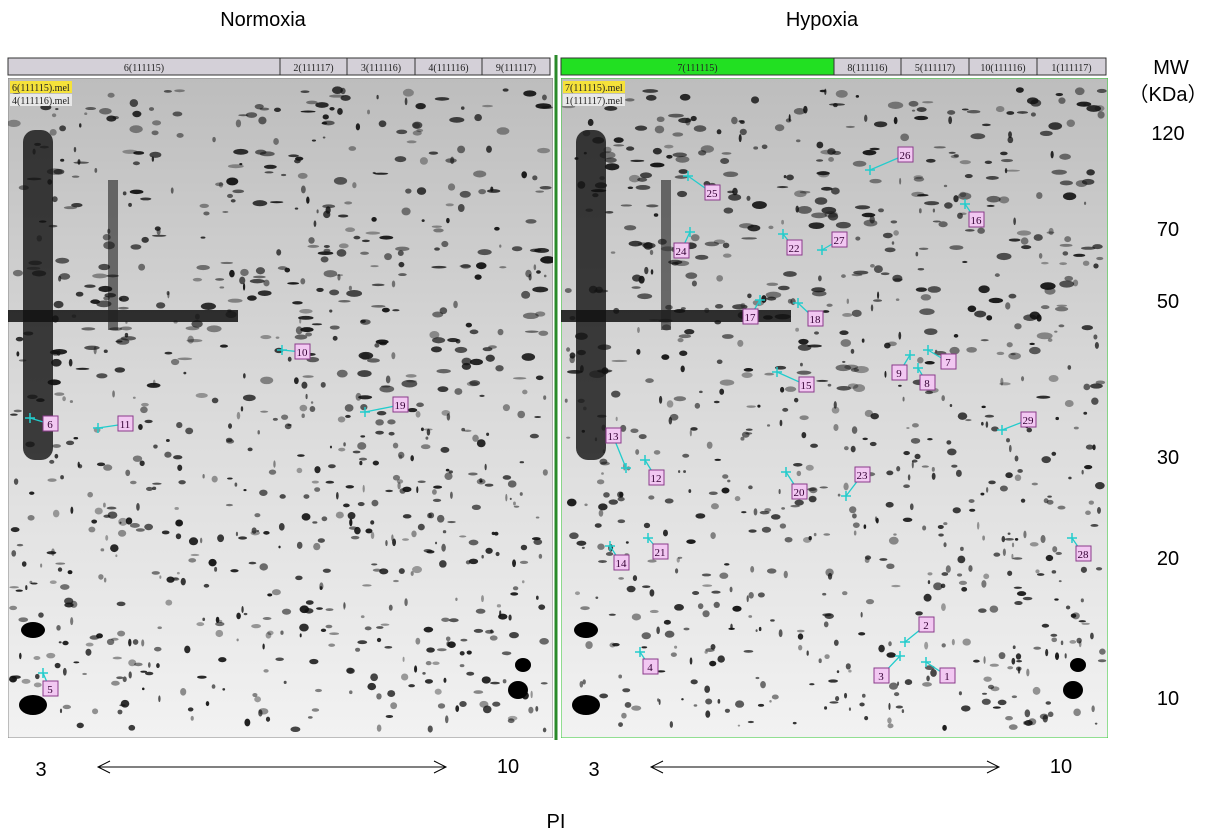  What do you see at coordinates (622, 564) in the screenshot?
I see `spot-label: 14` at bounding box center [622, 564].